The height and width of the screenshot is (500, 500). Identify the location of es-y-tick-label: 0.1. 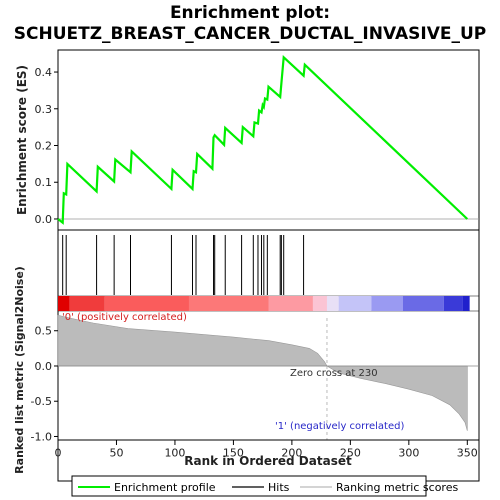
(44, 182).